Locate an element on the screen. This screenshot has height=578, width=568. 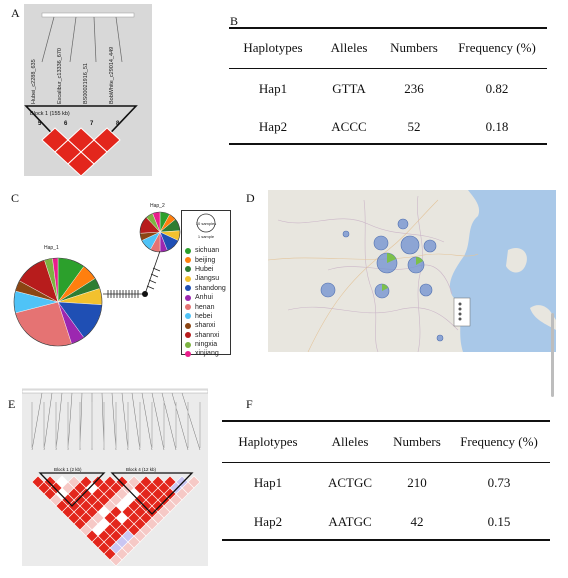
cell-alleles: ACCC is located at coordinates (349, 126).